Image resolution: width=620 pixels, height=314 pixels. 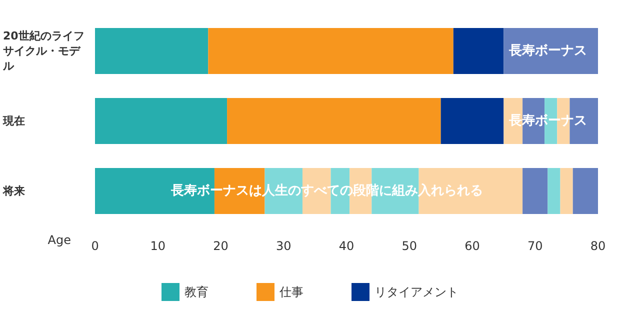 I want to click on x-tick-label: 80, so click(x=598, y=246).